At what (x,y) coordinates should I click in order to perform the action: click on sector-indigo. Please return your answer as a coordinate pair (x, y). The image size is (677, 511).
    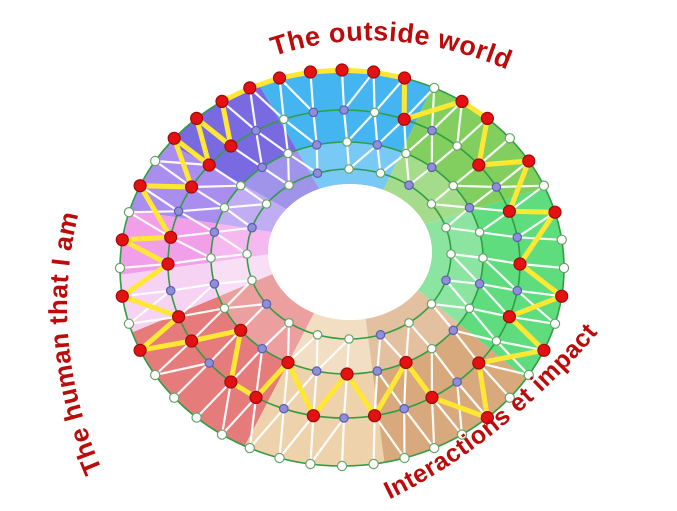
    Looking at the image, I should click on (244, 147).